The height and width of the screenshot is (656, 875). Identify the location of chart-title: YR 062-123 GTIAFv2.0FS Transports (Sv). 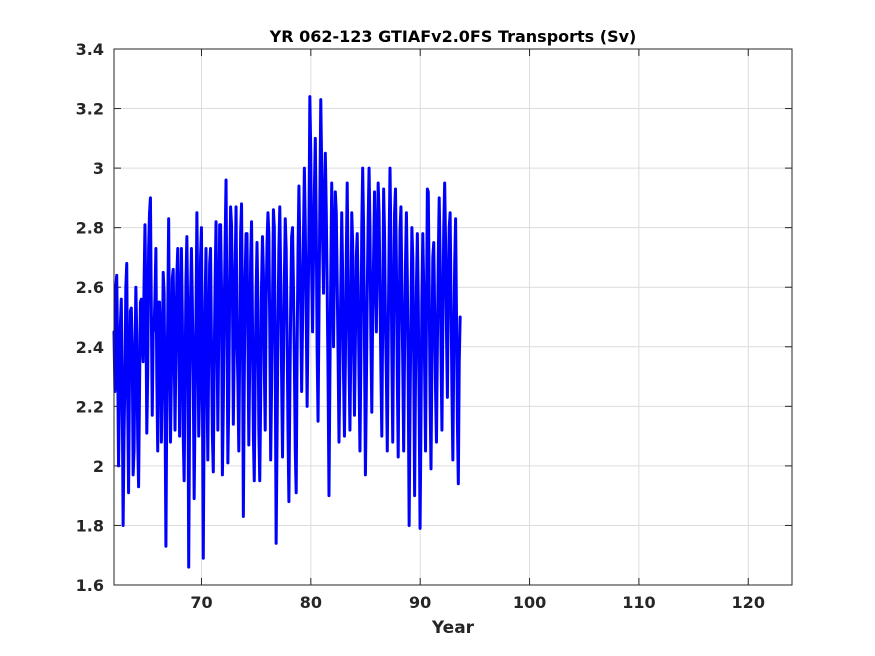
(453, 36).